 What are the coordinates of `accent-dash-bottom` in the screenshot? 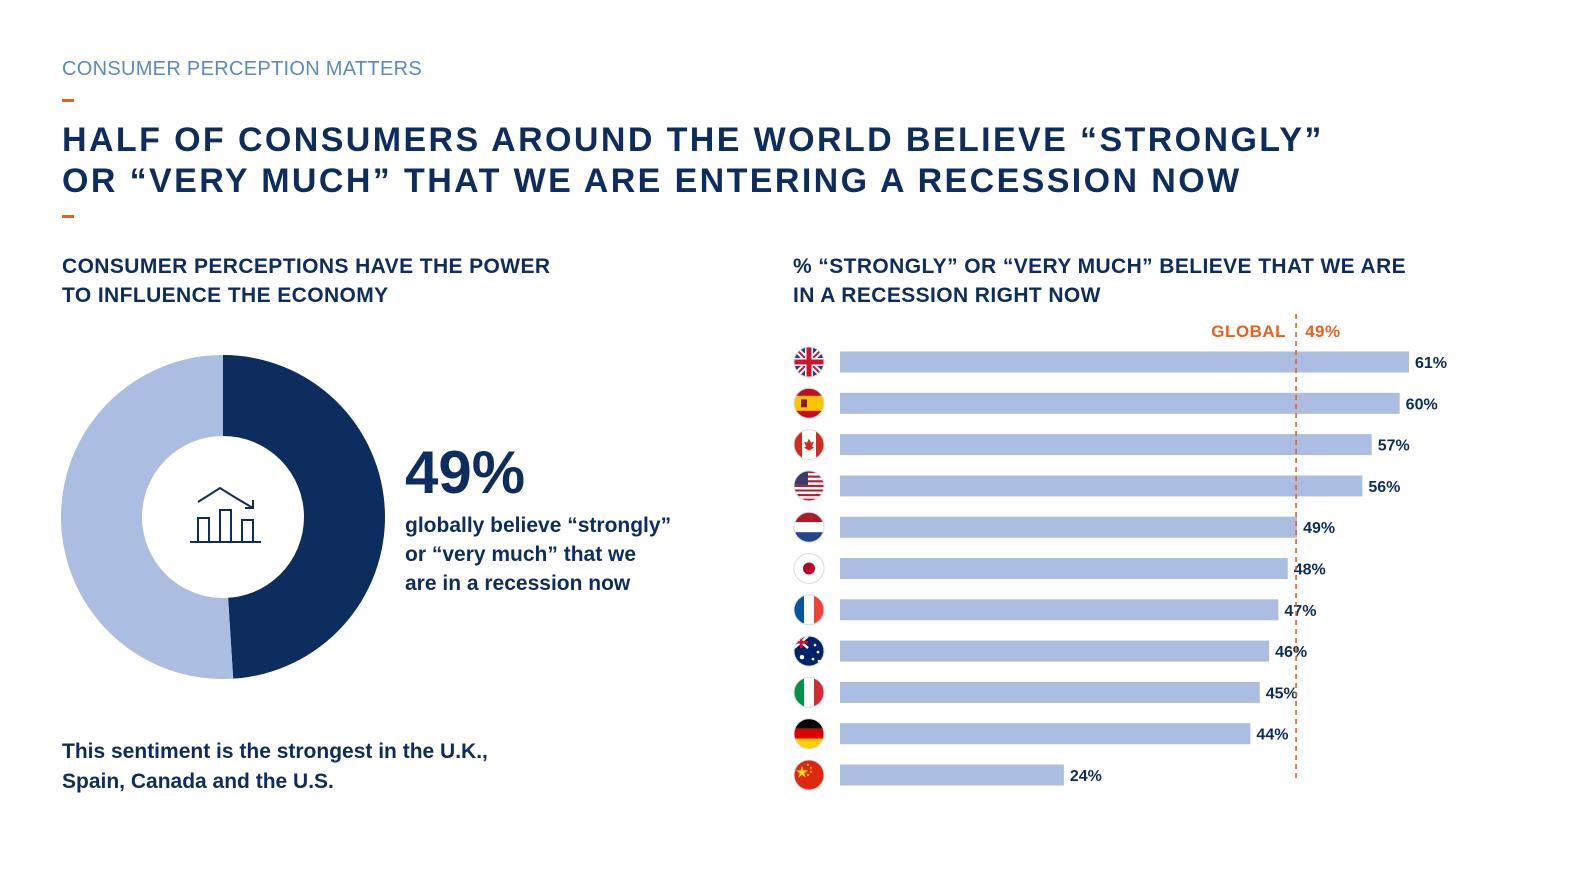 It's located at (68, 216).